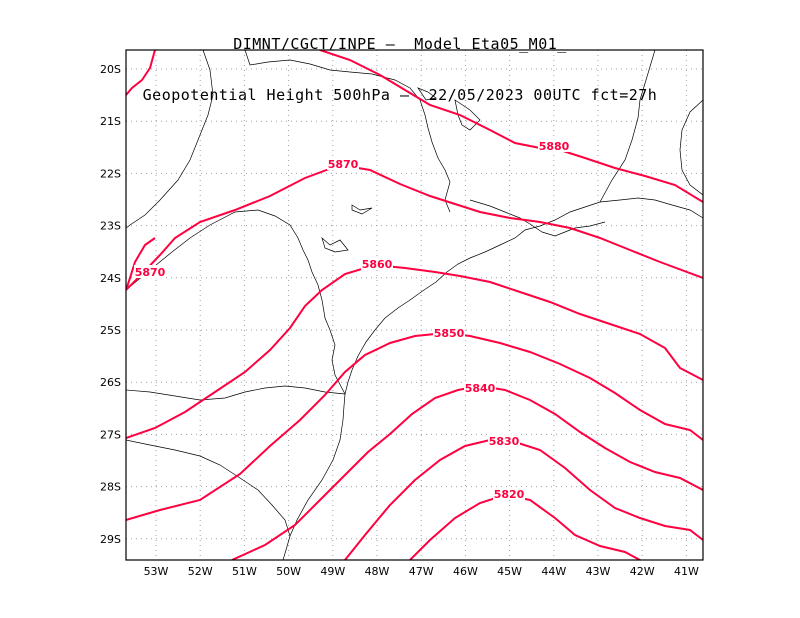 Image resolution: width=800 pixels, height=618 pixels. I want to click on latitude-tick-labels: 20S 21S 22S 23S 24S 25S 26S 27S 28S 29S, so click(110, 304).